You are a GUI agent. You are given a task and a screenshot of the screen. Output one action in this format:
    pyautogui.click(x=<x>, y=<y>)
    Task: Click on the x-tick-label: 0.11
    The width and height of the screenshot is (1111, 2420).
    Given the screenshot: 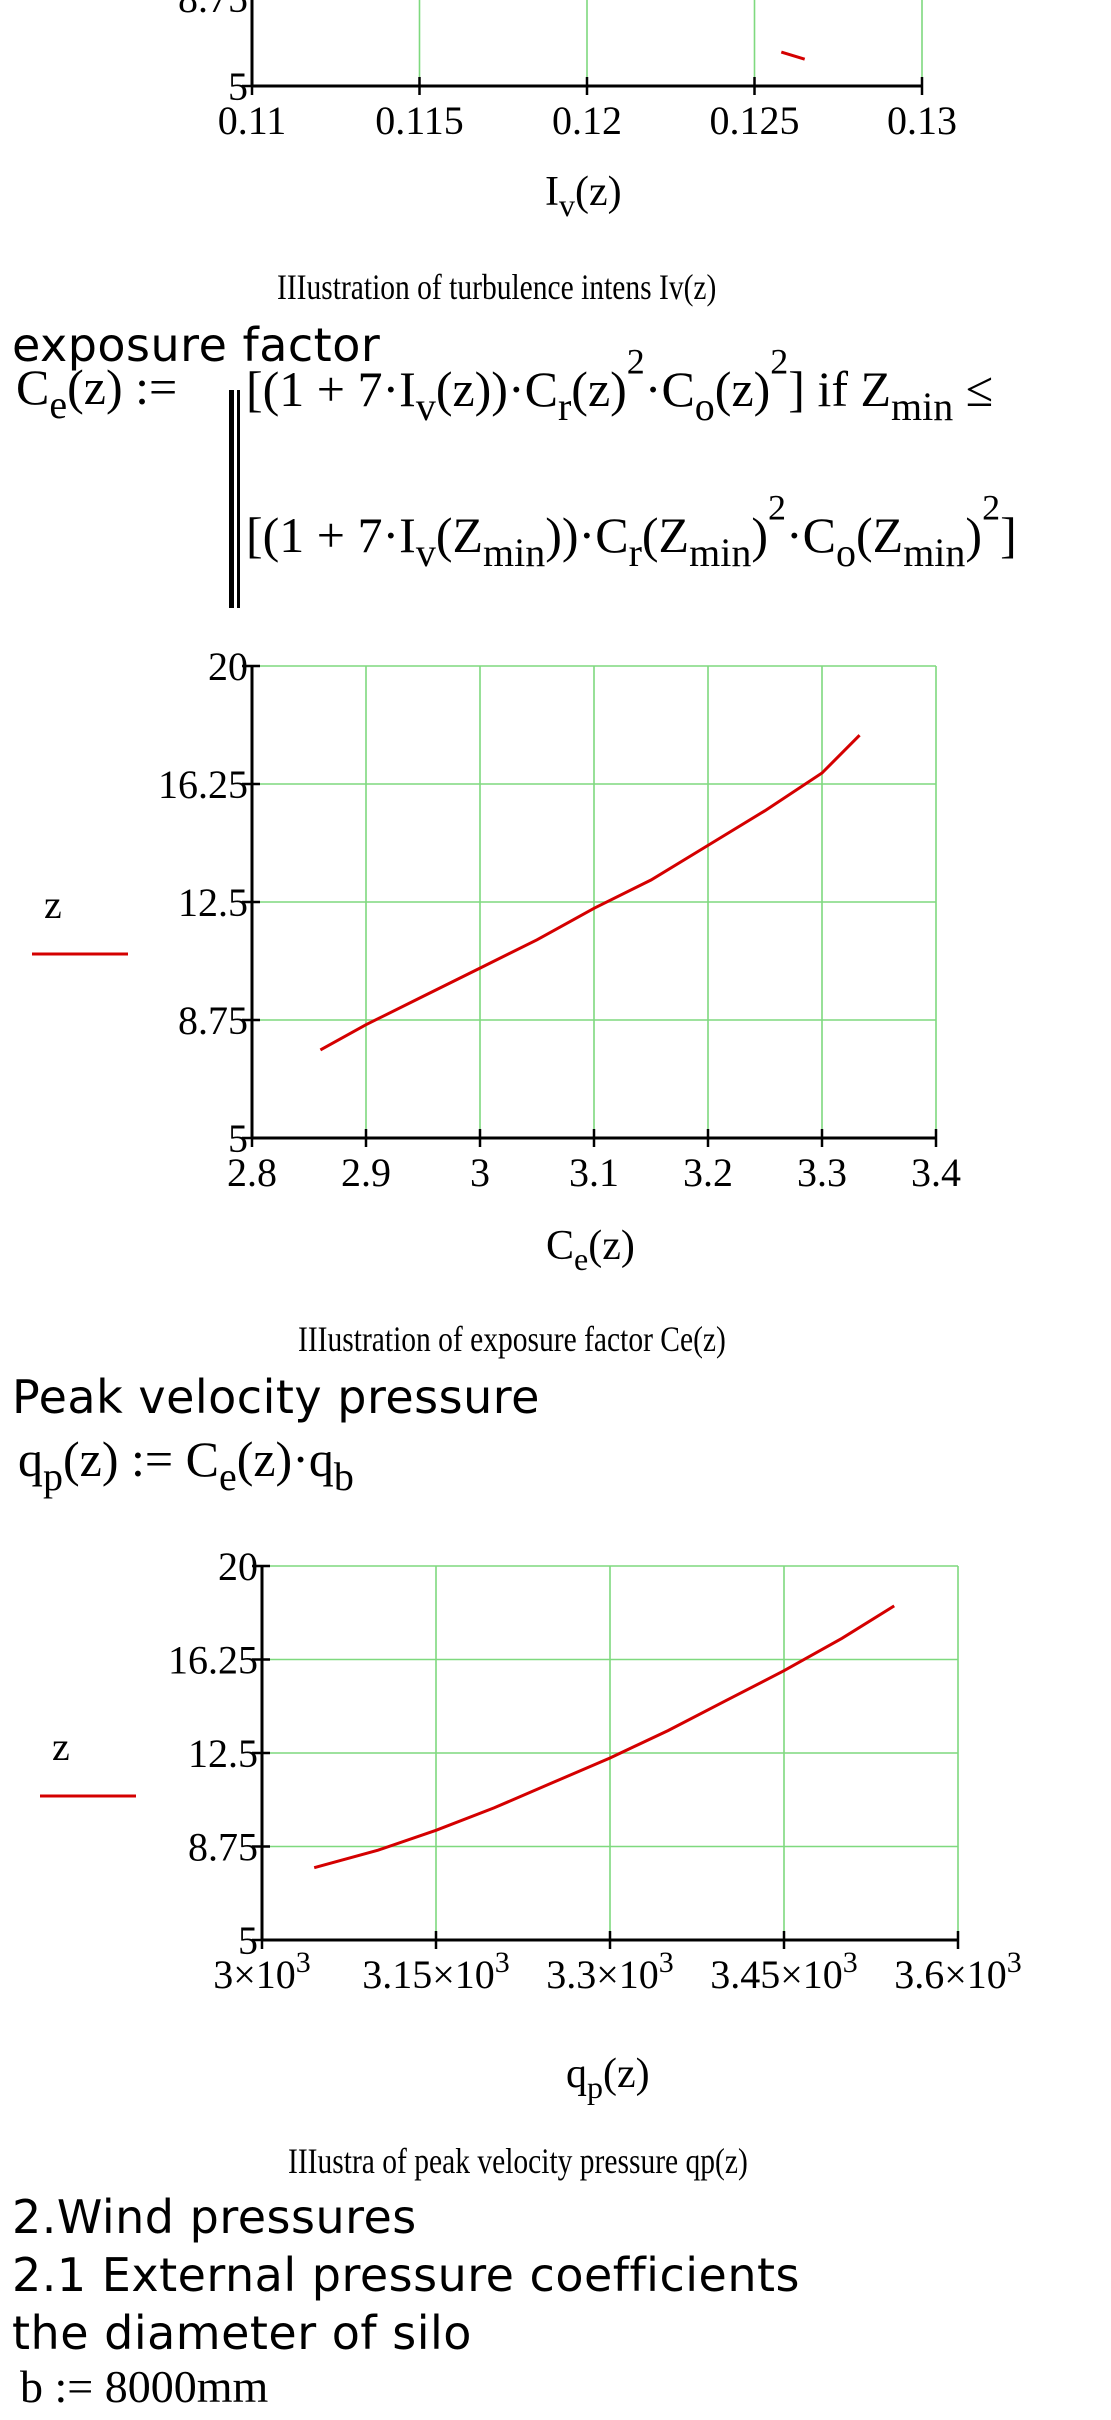 What is the action you would take?
    pyautogui.click(x=252, y=120)
    